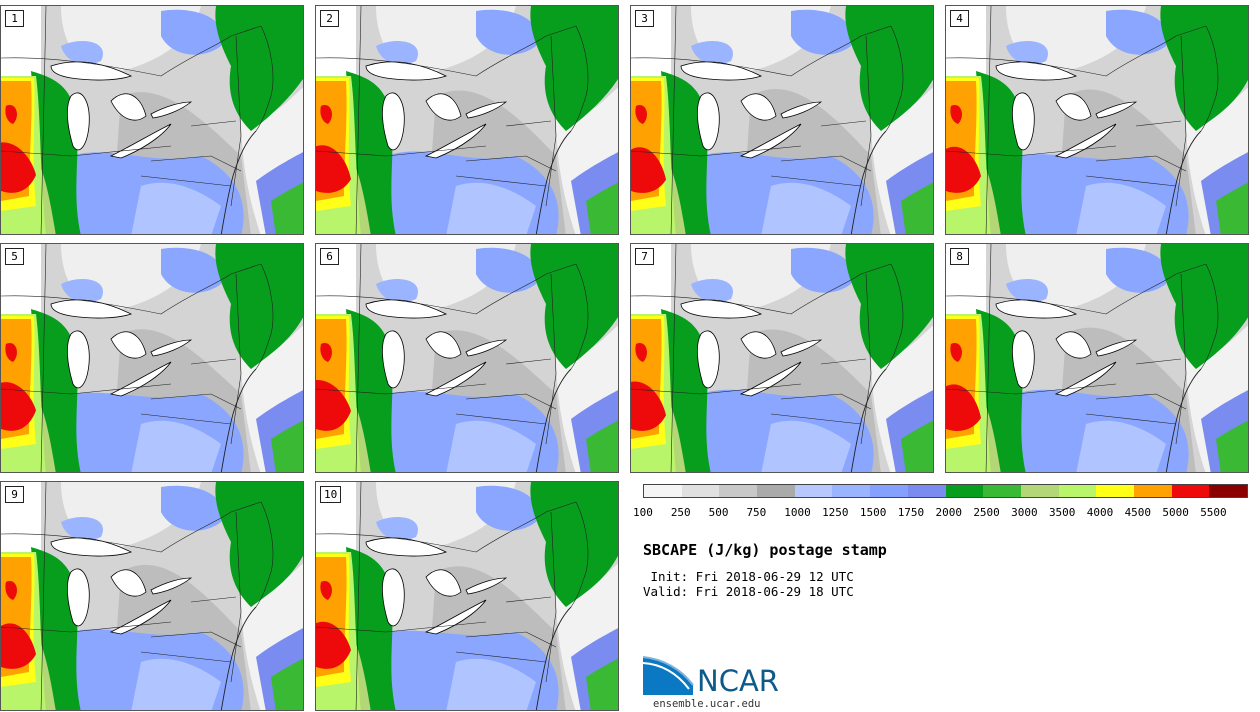 The height and width of the screenshot is (712, 1260). What do you see at coordinates (707, 704) in the screenshot?
I see `ensemble-url: ensemble.ucar.edu` at bounding box center [707, 704].